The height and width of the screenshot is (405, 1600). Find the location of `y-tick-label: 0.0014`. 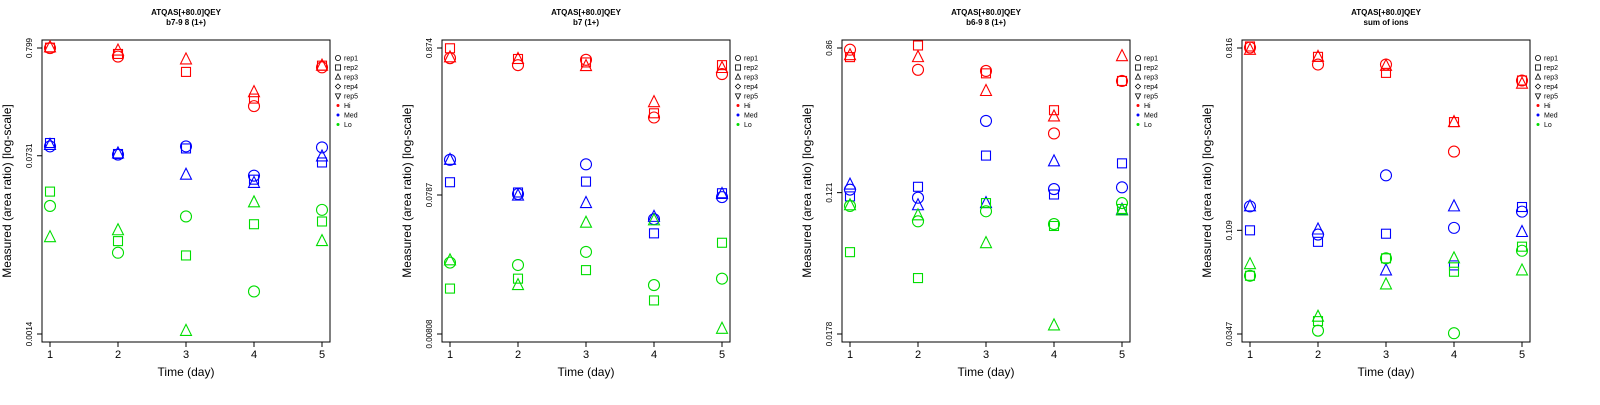

y-tick-label: 0.0014 is located at coordinates (29, 333).